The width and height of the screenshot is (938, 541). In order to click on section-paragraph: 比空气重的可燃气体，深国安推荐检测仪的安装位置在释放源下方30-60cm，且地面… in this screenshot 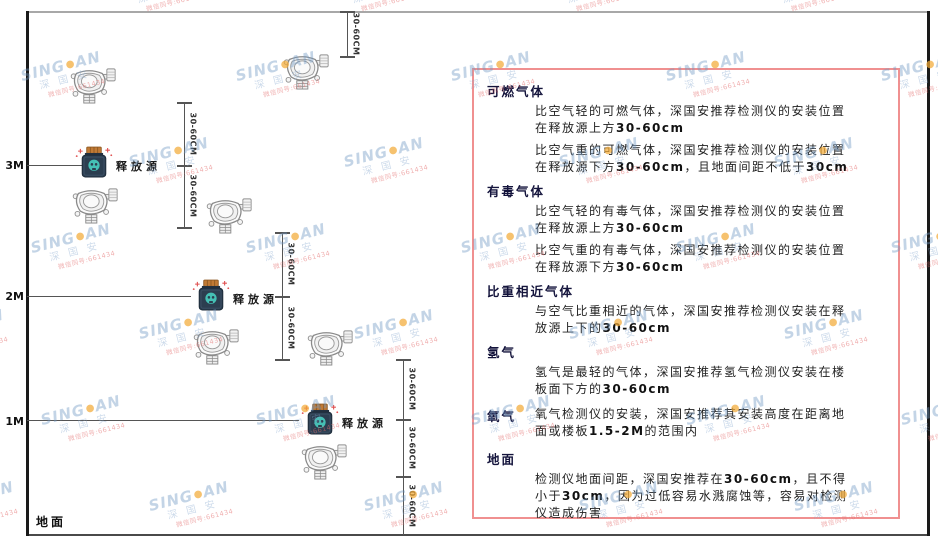, I will do `click(692, 158)`.